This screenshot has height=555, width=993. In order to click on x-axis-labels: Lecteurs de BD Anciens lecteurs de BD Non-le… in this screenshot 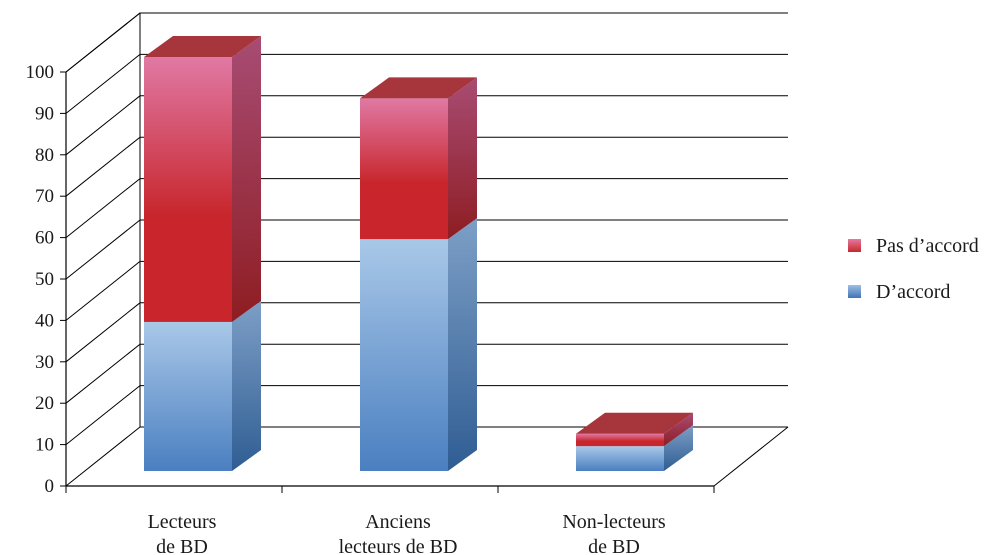, I will do `click(407, 533)`.